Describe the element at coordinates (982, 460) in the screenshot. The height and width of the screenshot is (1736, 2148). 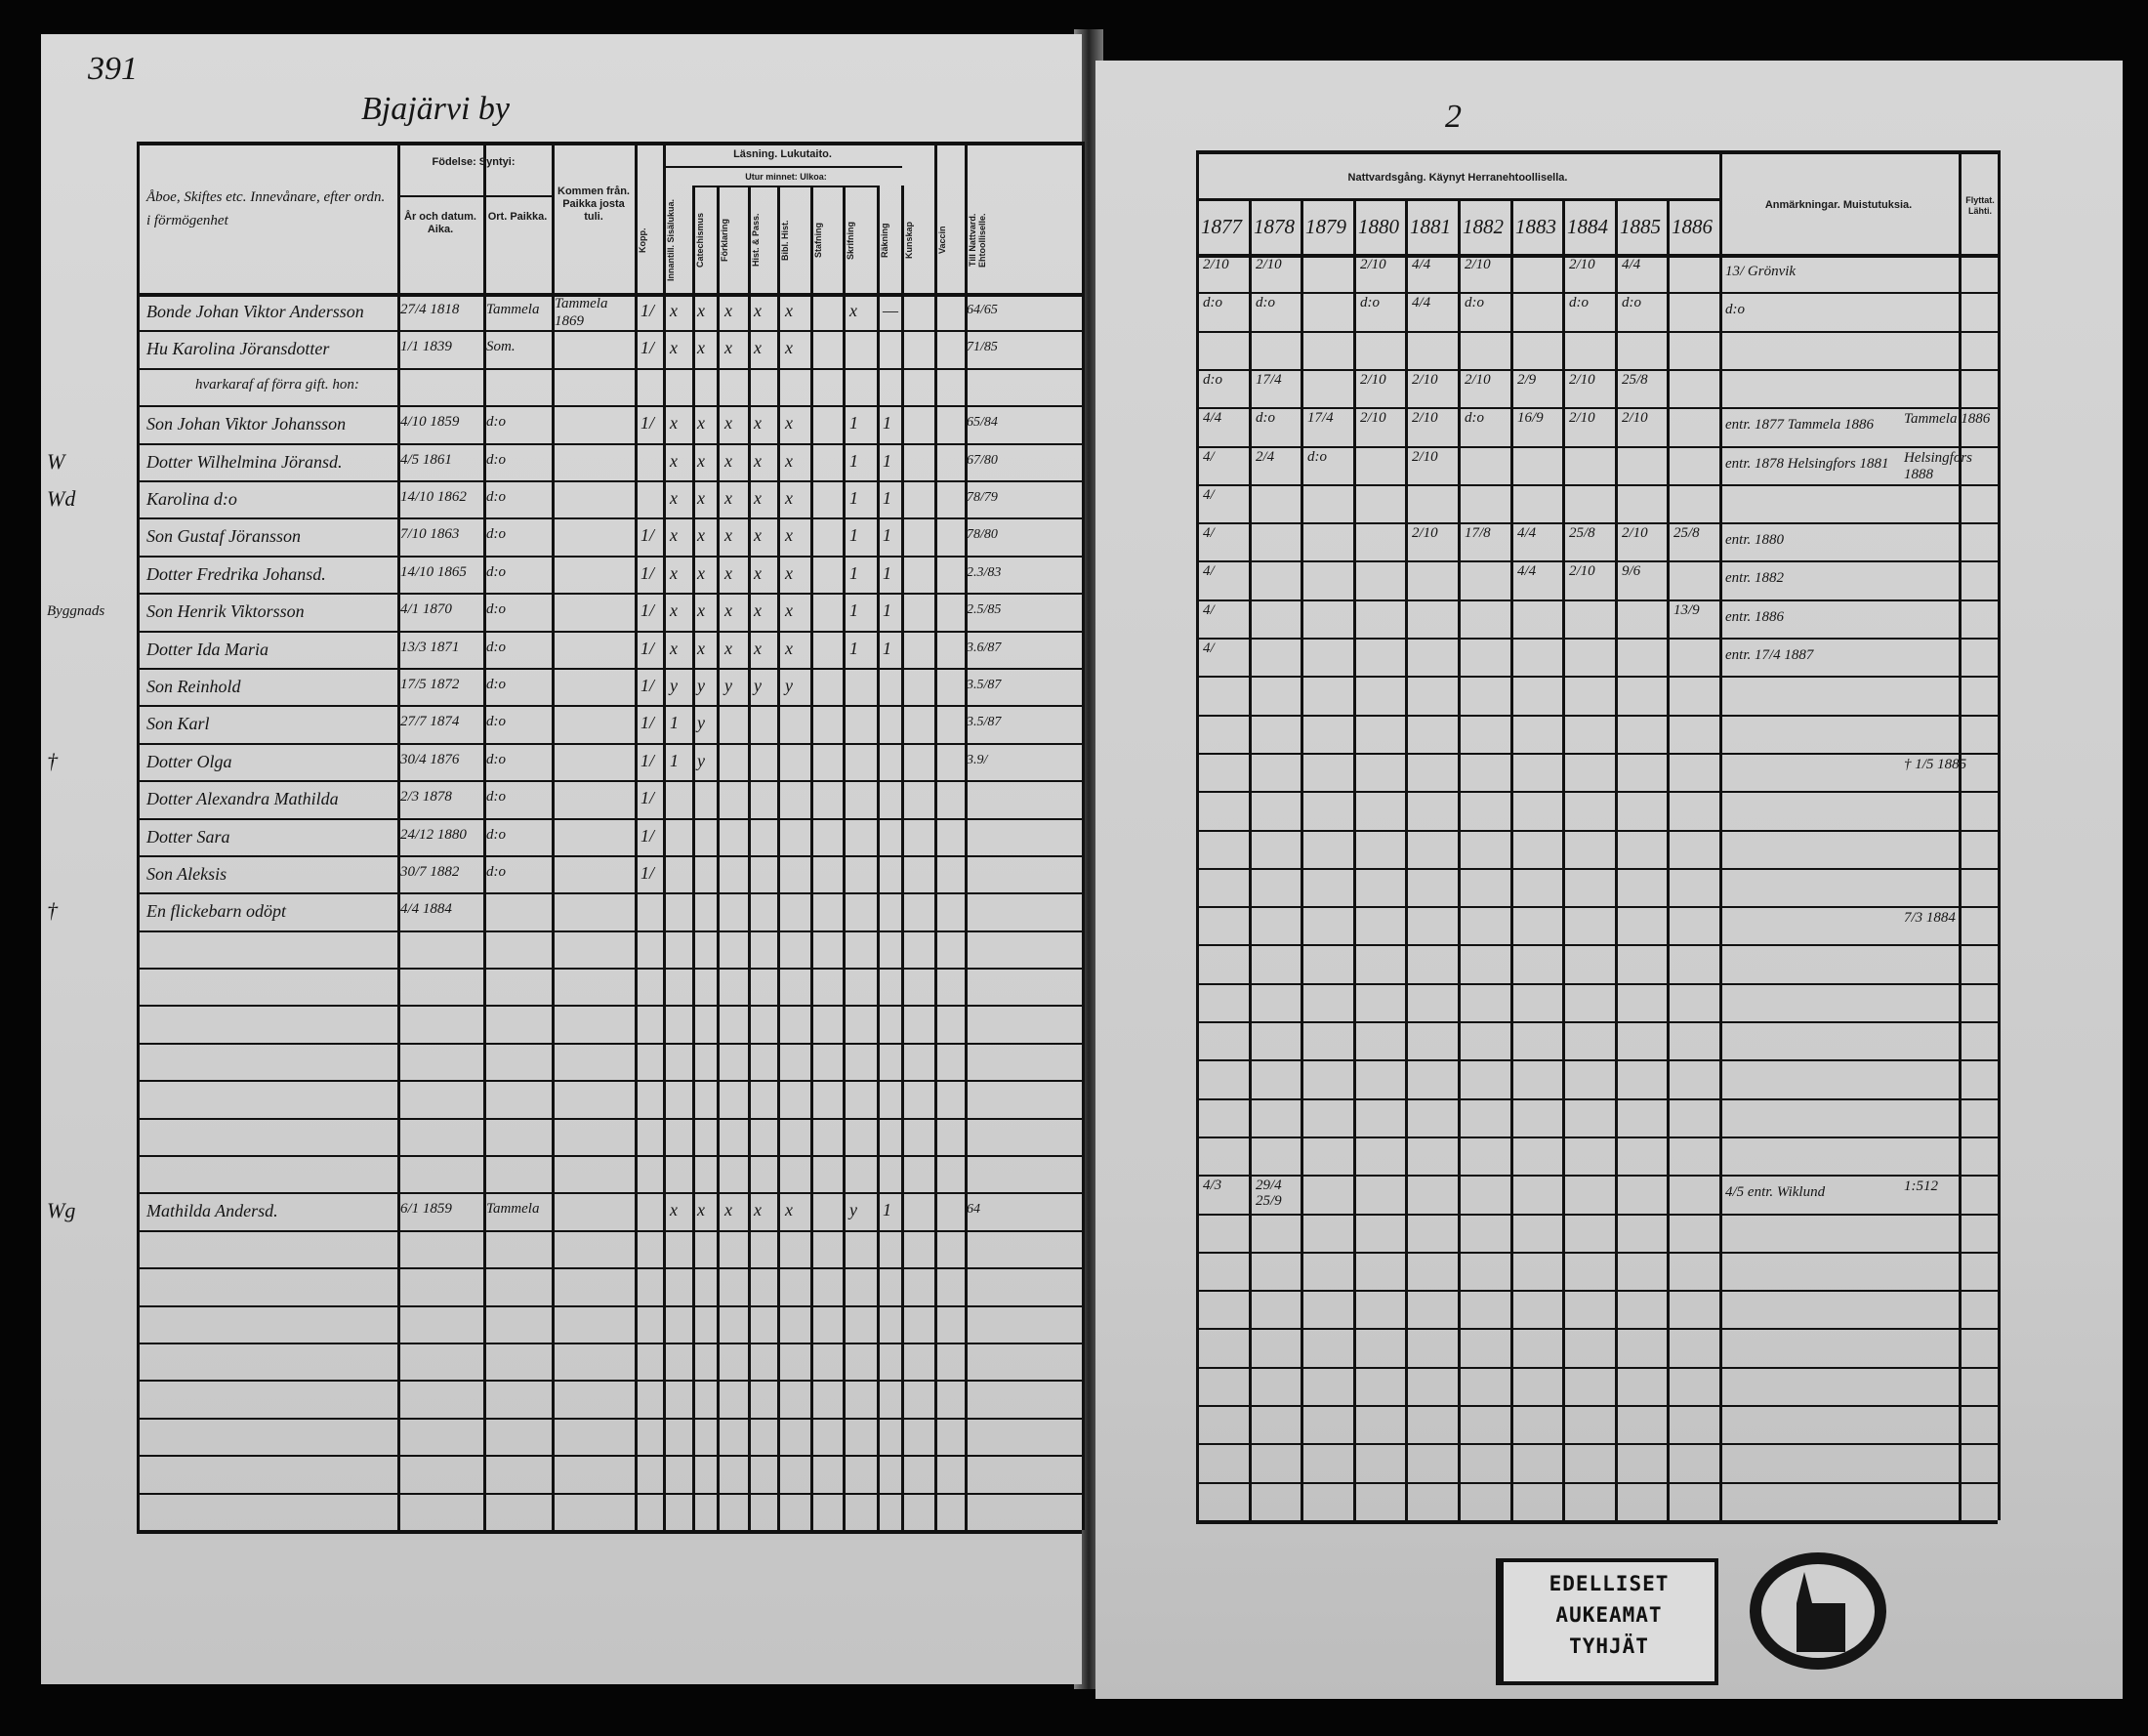
I see `literacy-mark: 67/80` at that location.